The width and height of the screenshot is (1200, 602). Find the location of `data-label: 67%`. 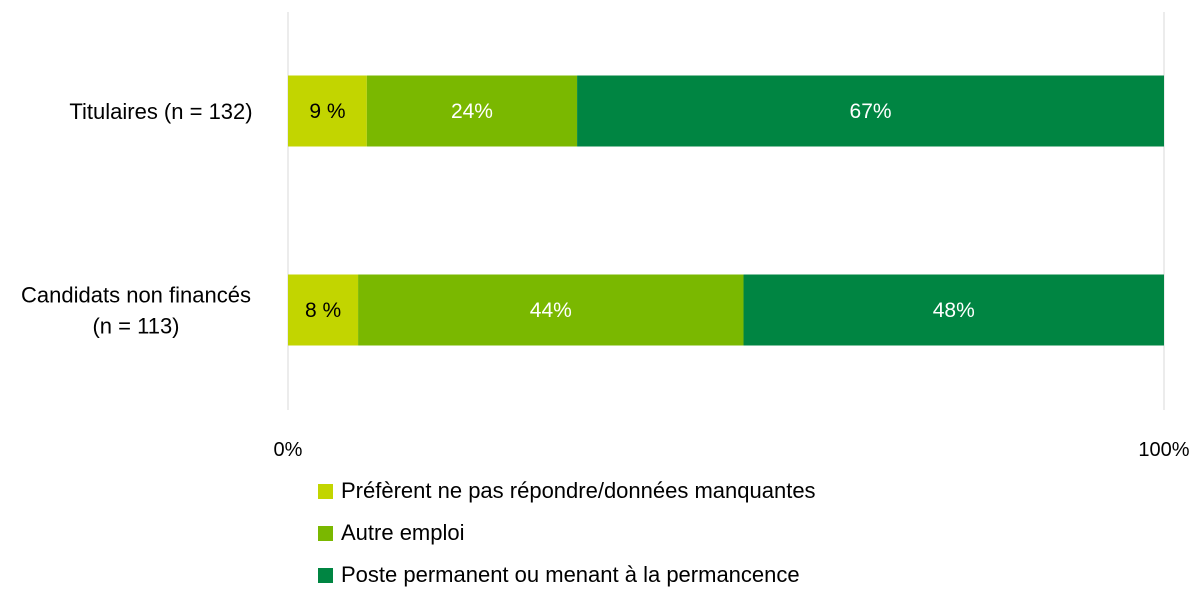

data-label: 67% is located at coordinates (871, 111).